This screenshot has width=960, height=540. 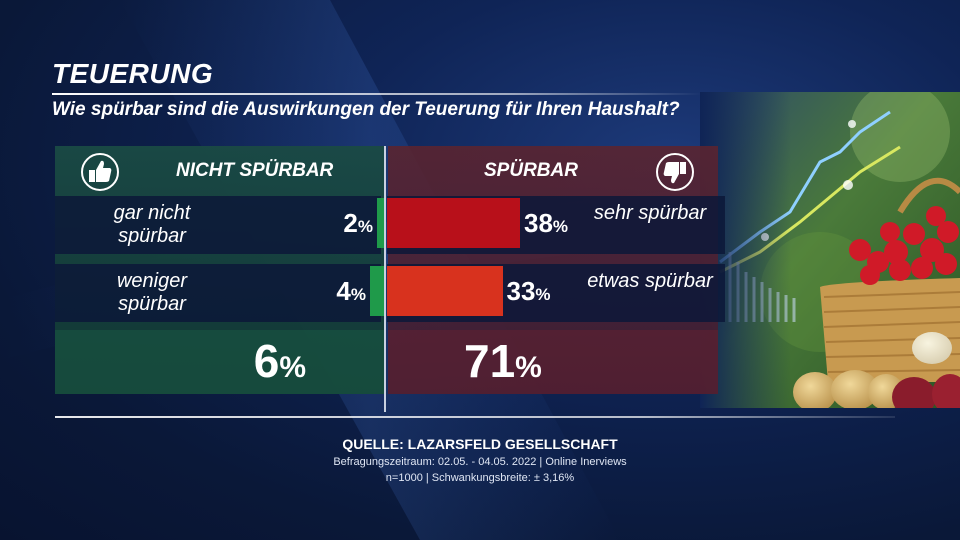 I want to click on total-not-noticeable: 6%, so click(x=279, y=361).